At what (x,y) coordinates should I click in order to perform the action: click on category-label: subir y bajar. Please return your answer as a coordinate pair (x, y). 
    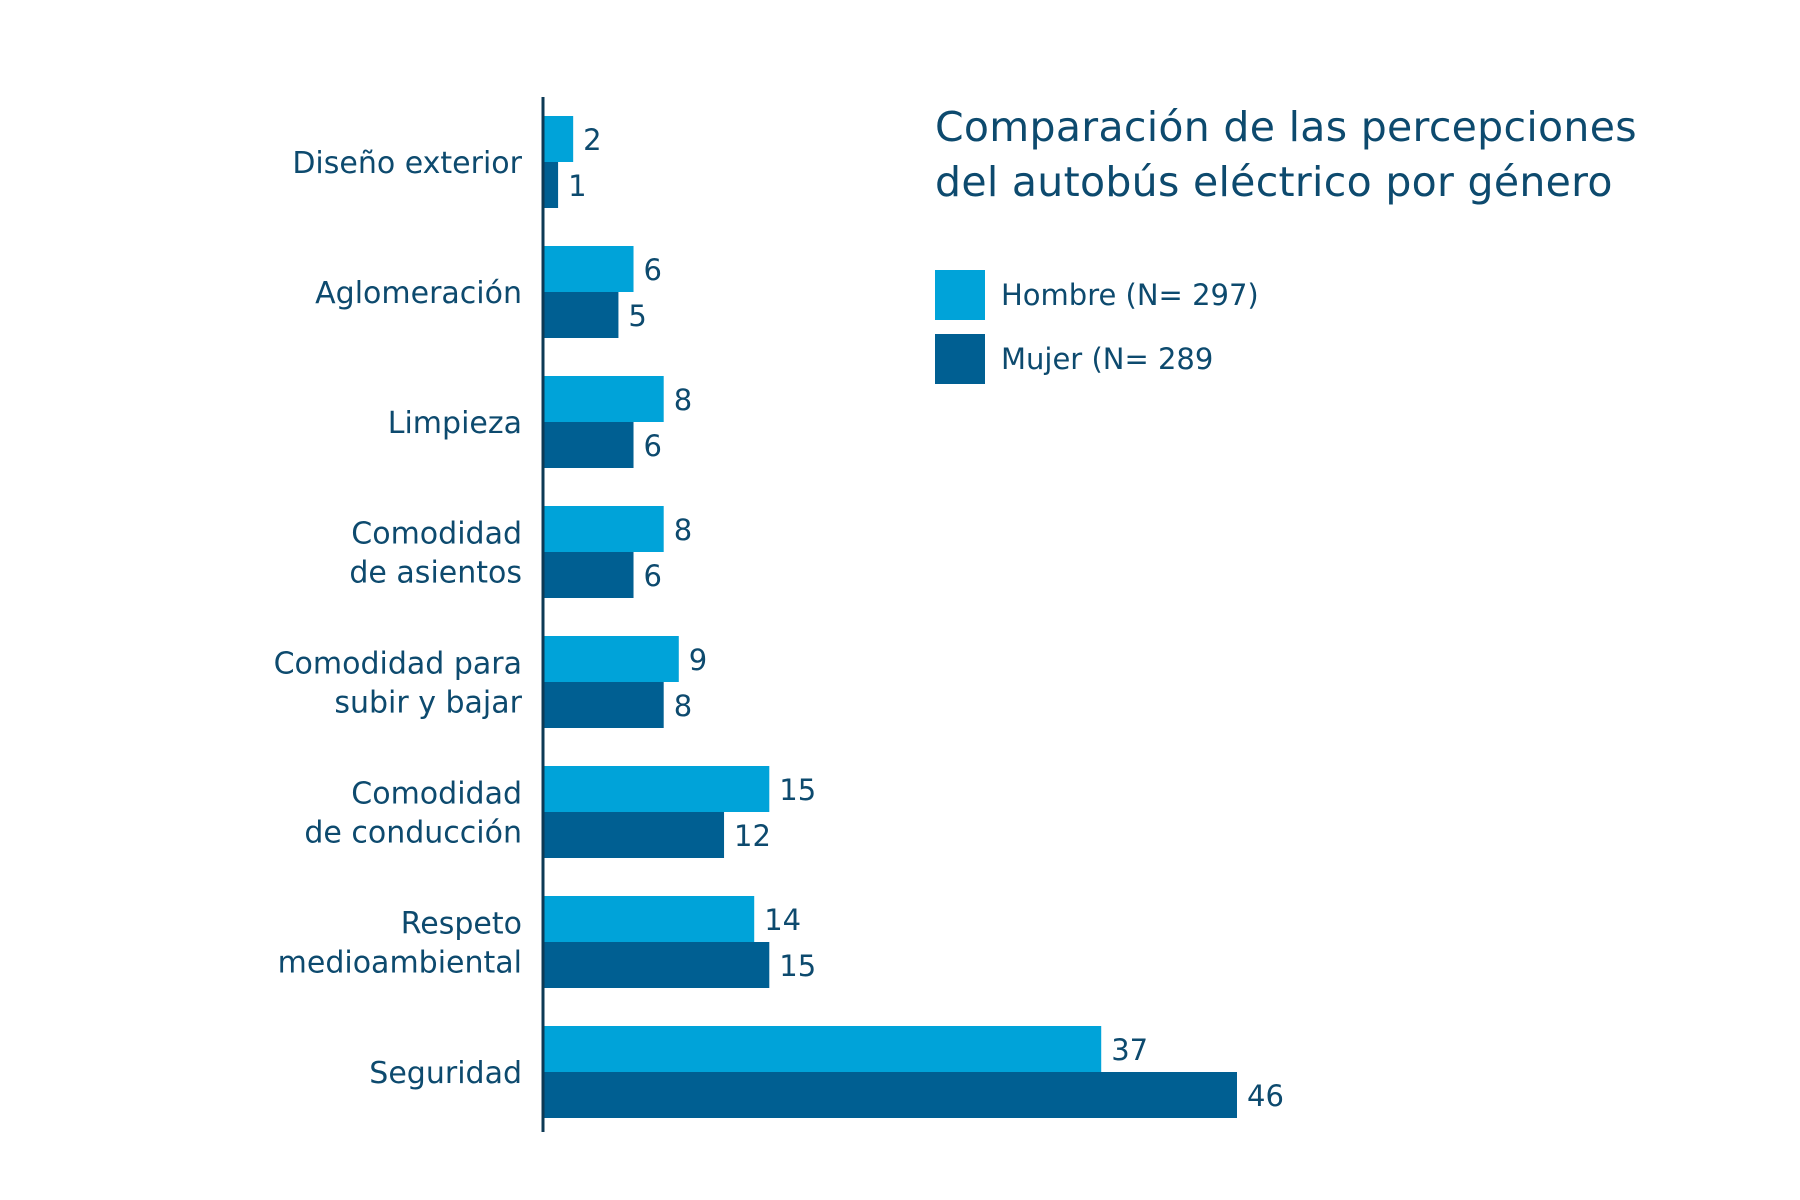
    Looking at the image, I should click on (428, 703).